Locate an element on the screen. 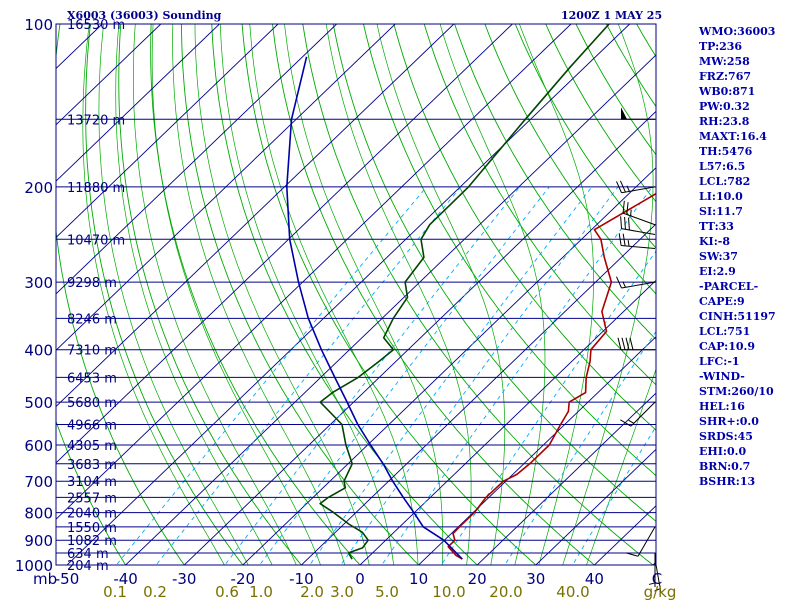 This screenshot has height=600, width=800. index-item: LCL:782 is located at coordinates (725, 181).